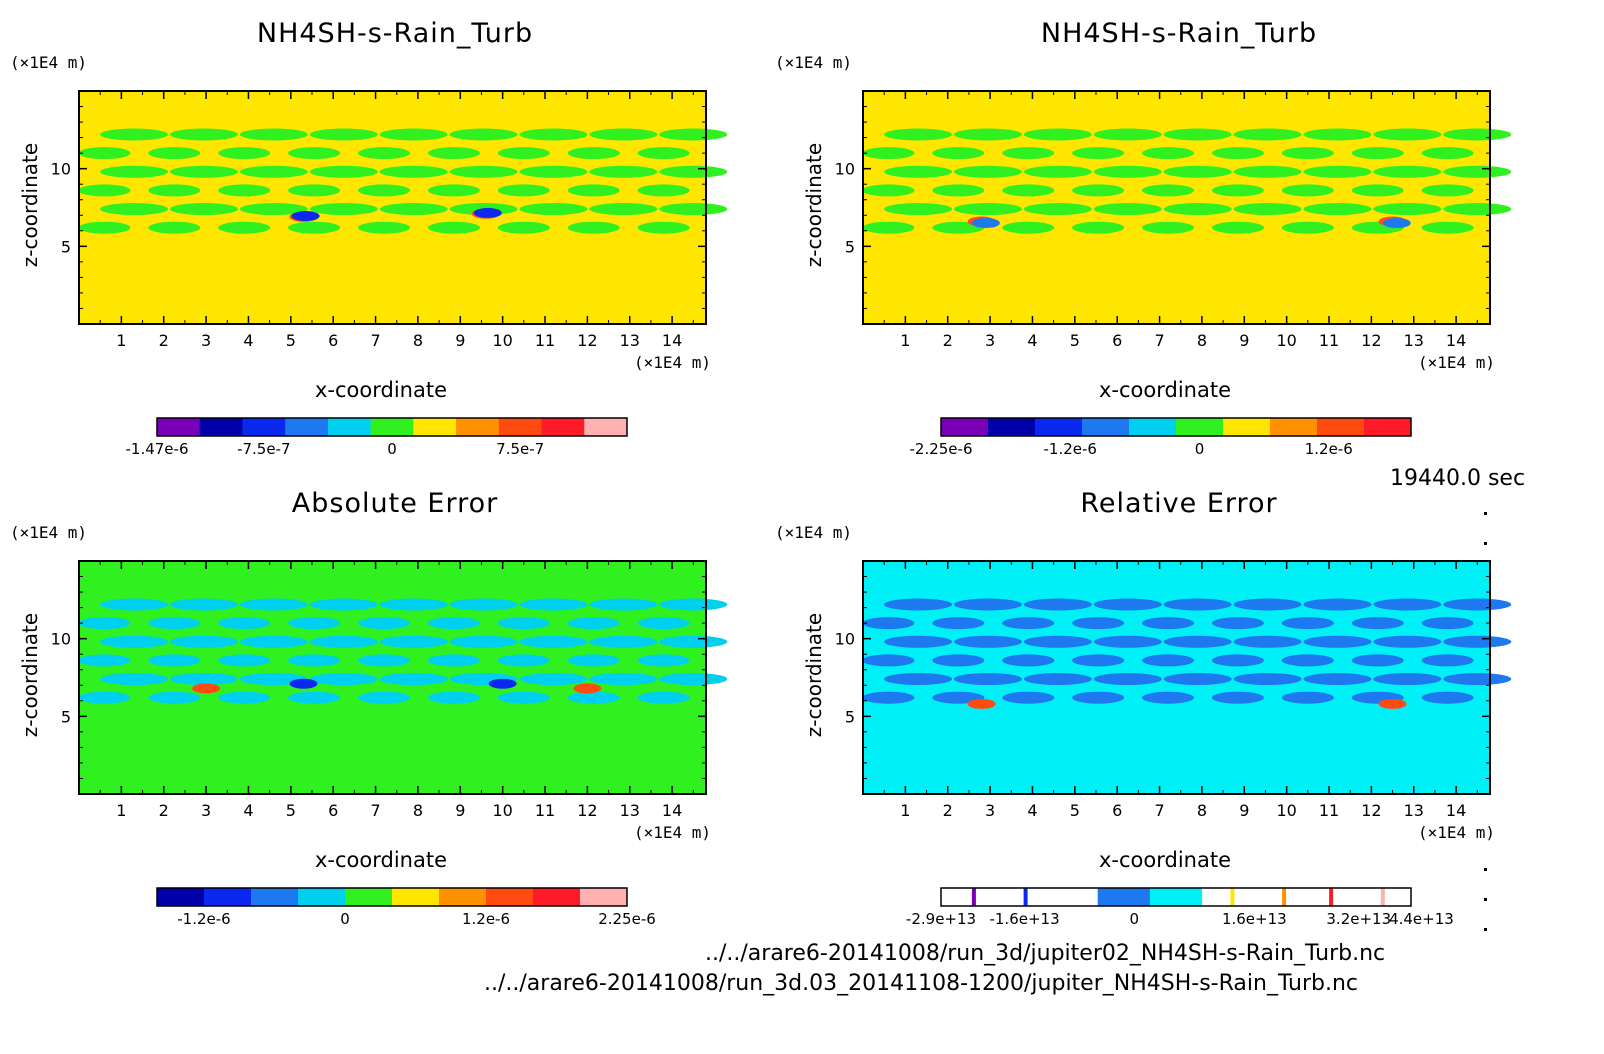  Describe the element at coordinates (1456, 810) in the screenshot. I see `x-tick-label: 14` at that location.